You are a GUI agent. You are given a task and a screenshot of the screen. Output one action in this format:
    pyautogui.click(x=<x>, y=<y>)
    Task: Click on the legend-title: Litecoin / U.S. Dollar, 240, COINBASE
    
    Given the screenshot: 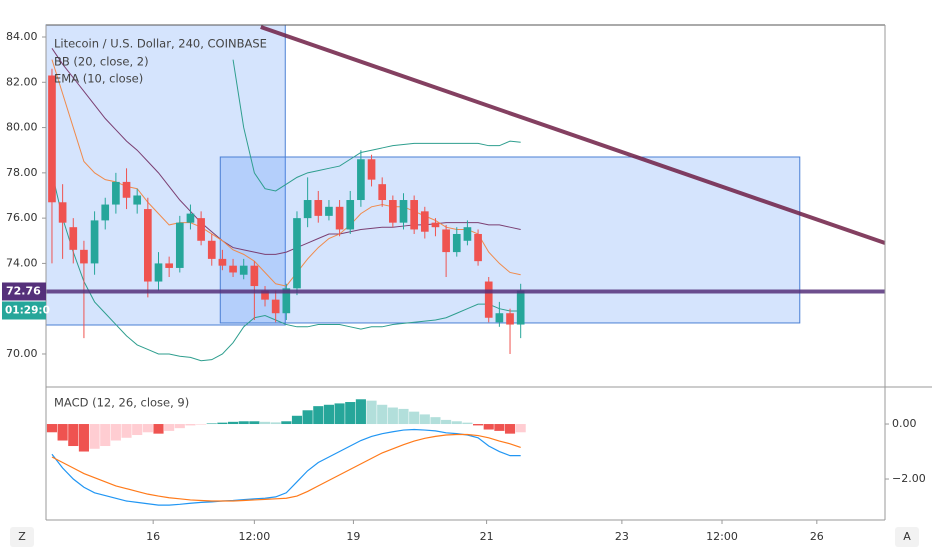 What is the action you would take?
    pyautogui.click(x=160, y=44)
    